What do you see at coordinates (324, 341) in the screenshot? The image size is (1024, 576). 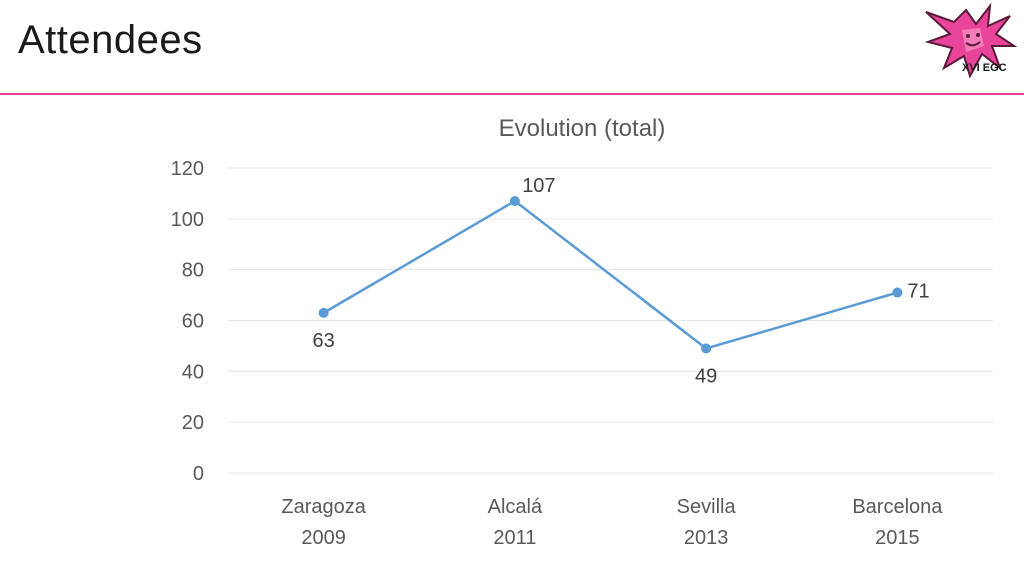 I see `data-label: 63` at bounding box center [324, 341].